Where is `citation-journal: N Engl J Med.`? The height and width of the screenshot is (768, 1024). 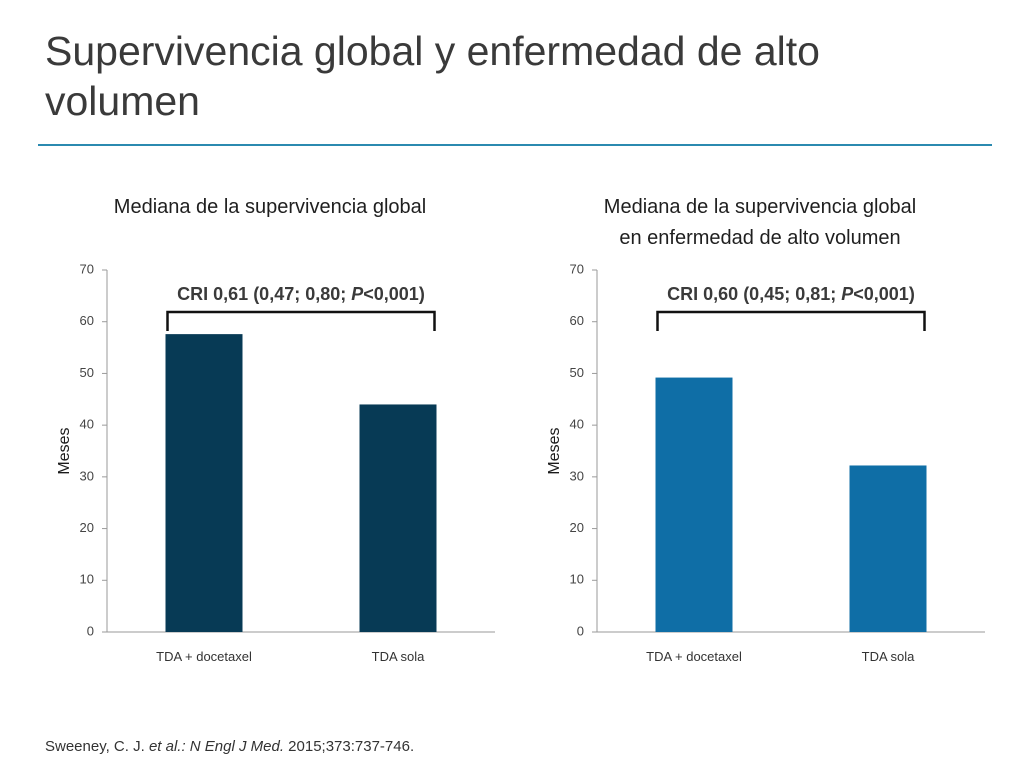
citation-journal: N Engl J Med. is located at coordinates (234, 746).